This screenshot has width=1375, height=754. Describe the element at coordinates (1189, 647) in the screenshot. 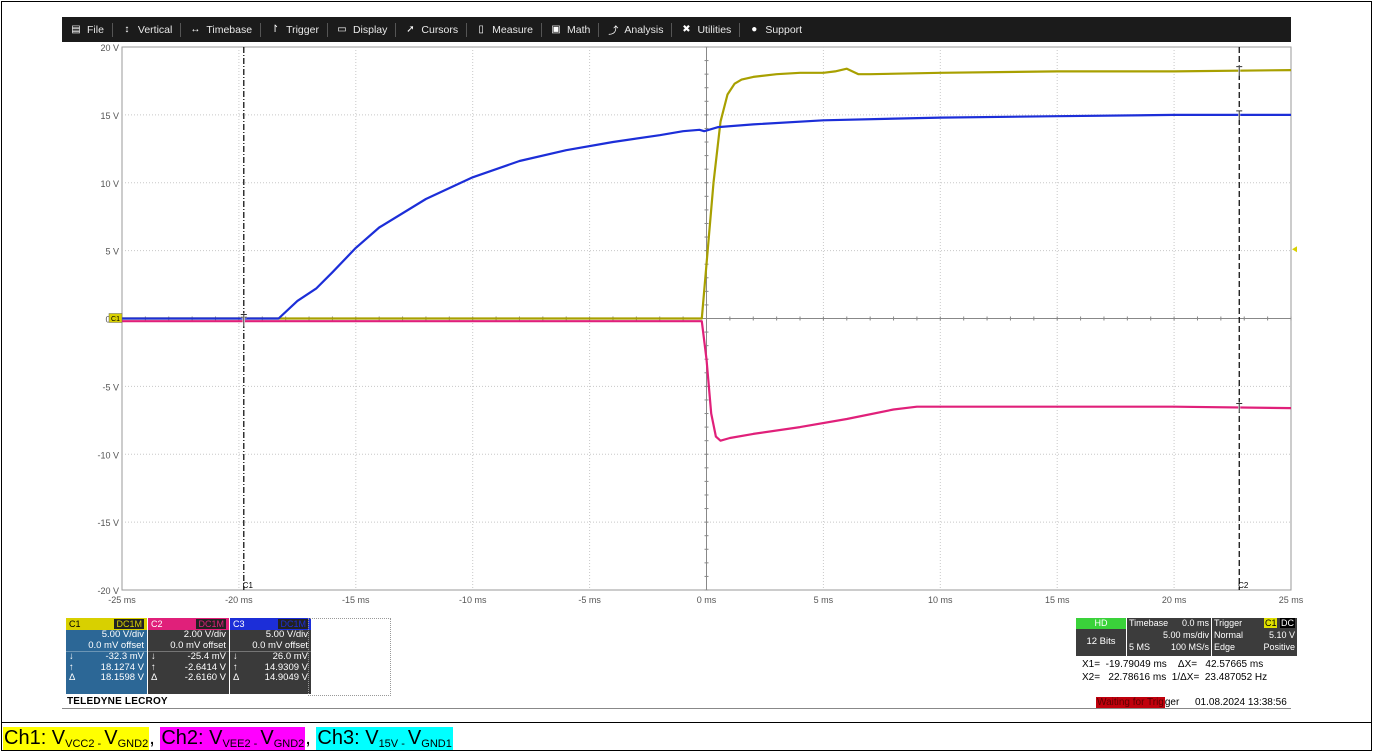

I see `sample-rate: 100 MS/s` at that location.